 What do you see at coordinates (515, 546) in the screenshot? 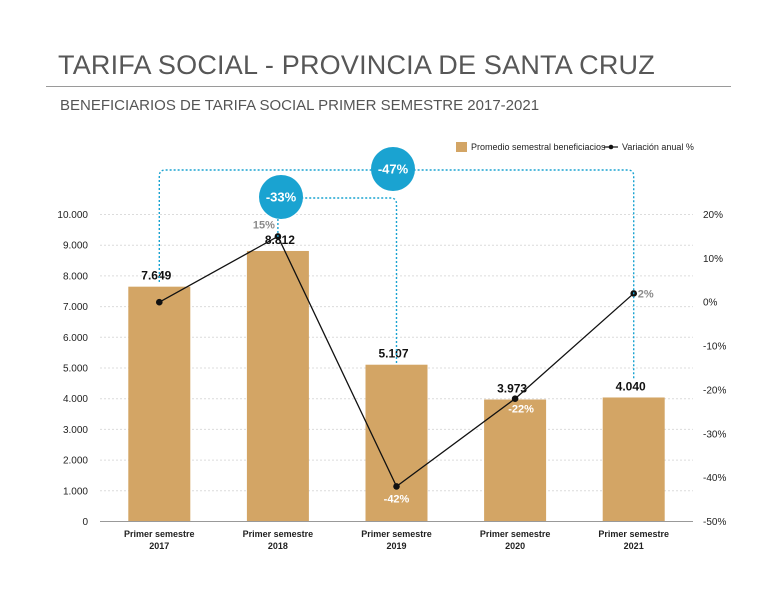
I see `x-tick-label-line2: 2020` at bounding box center [515, 546].